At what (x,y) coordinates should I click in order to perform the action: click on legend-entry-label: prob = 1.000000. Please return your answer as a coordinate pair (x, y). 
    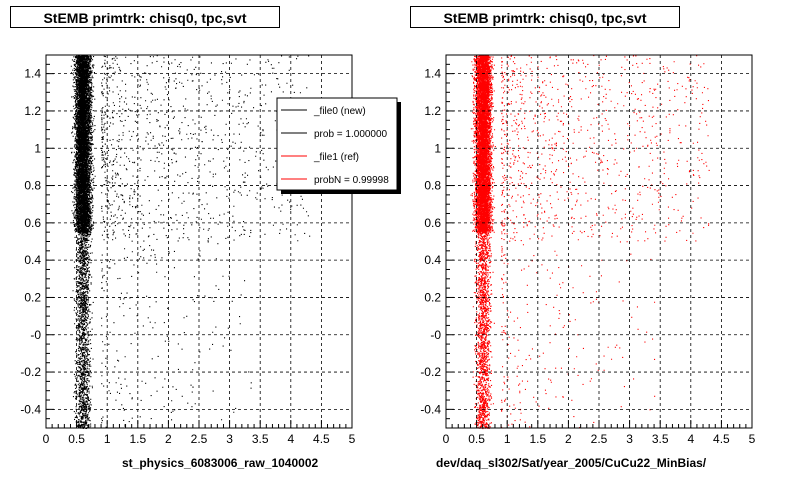
    Looking at the image, I should click on (351, 134).